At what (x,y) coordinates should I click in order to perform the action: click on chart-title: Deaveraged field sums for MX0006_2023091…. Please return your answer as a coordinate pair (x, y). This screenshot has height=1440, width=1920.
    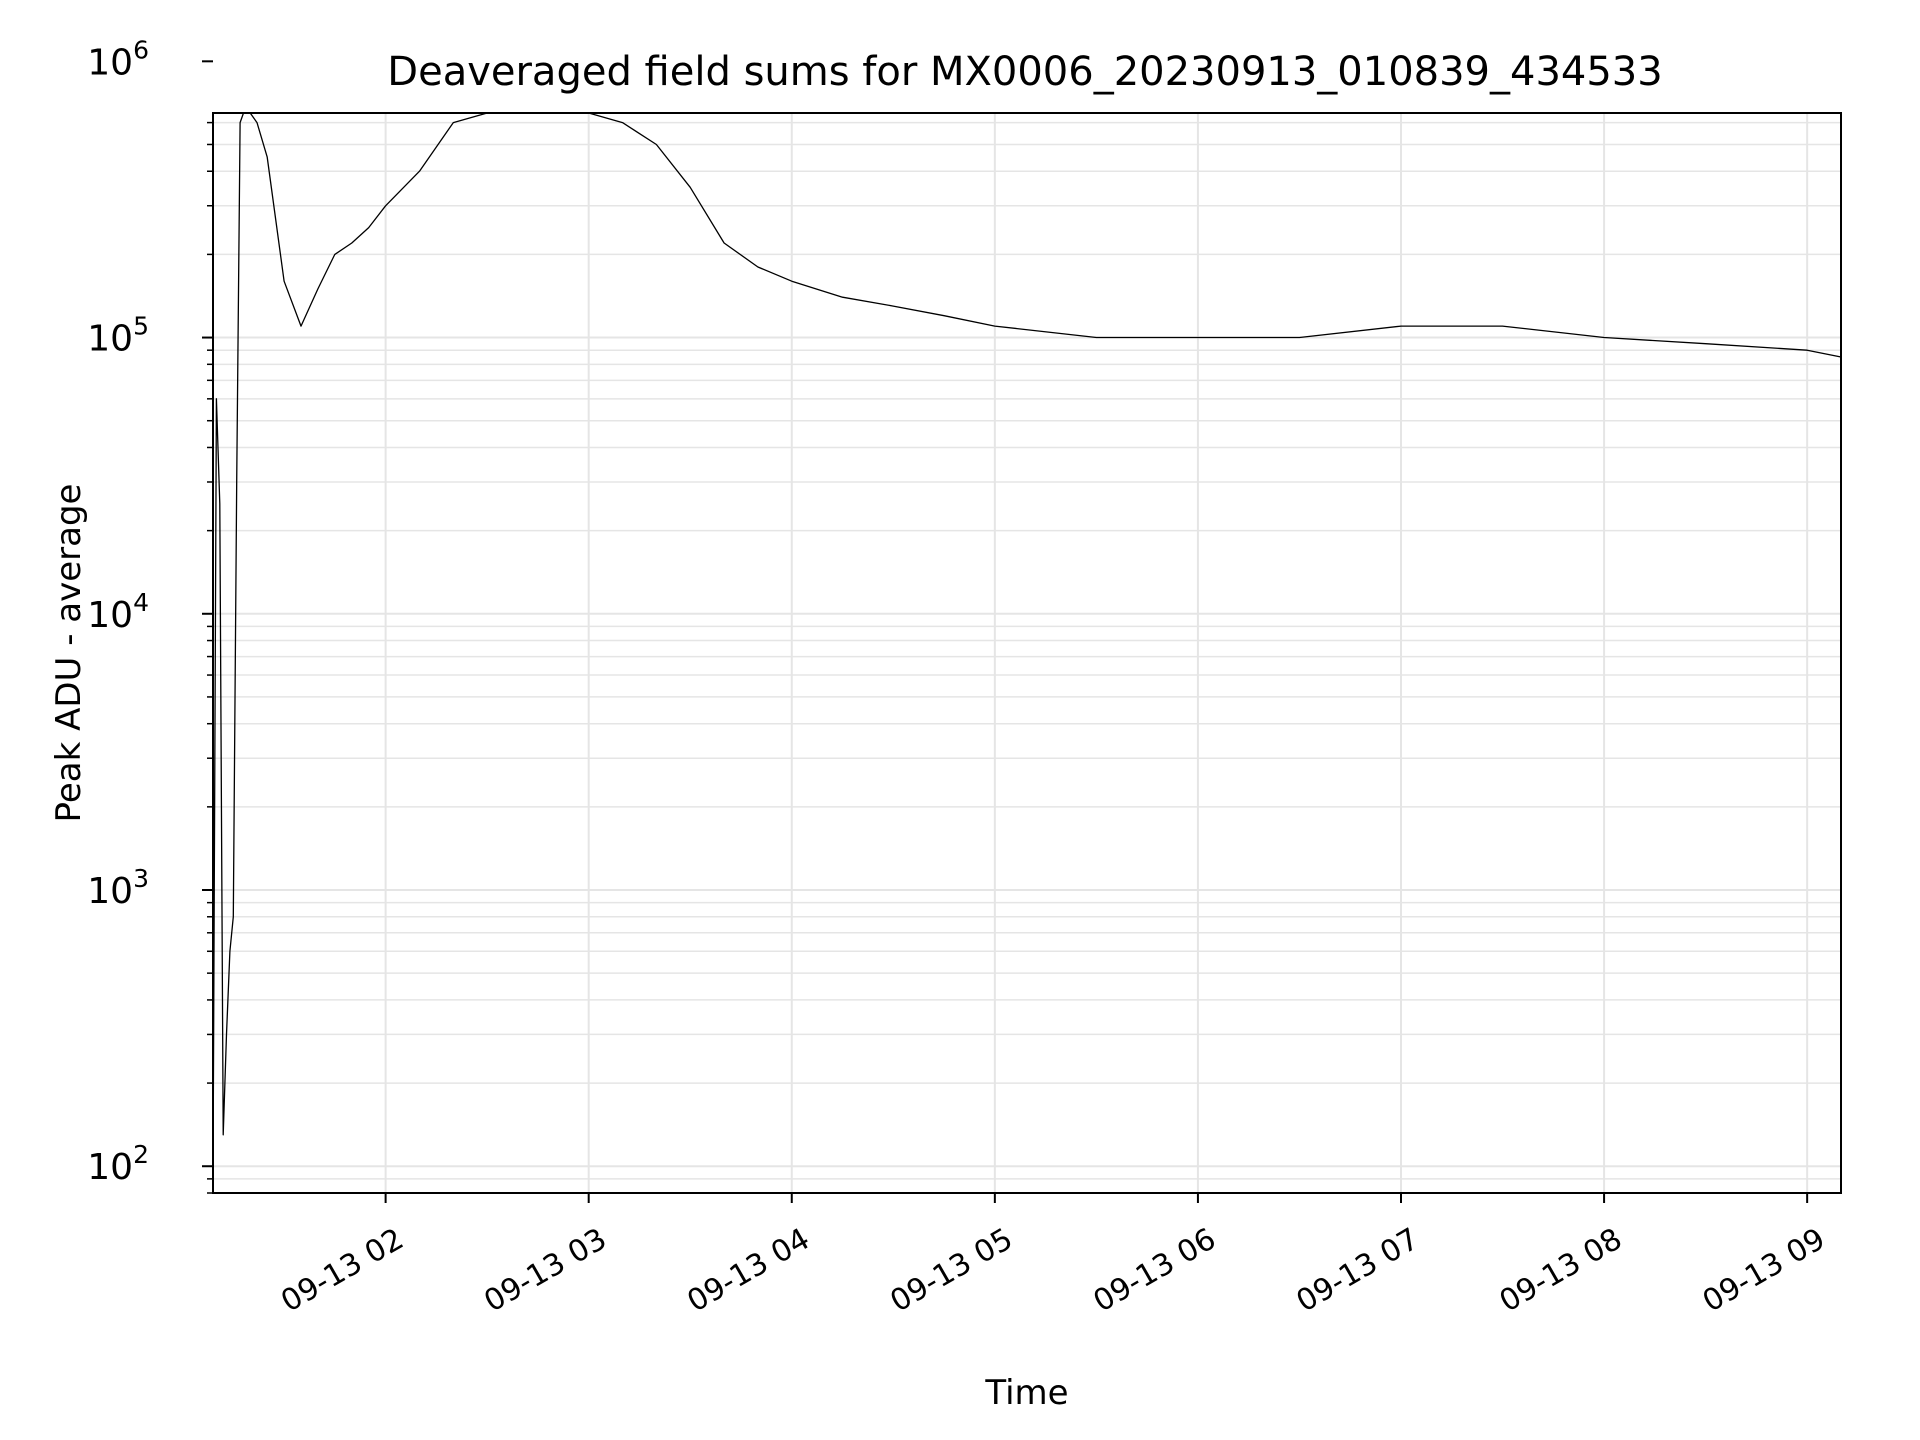
    Looking at the image, I should click on (1024, 72).